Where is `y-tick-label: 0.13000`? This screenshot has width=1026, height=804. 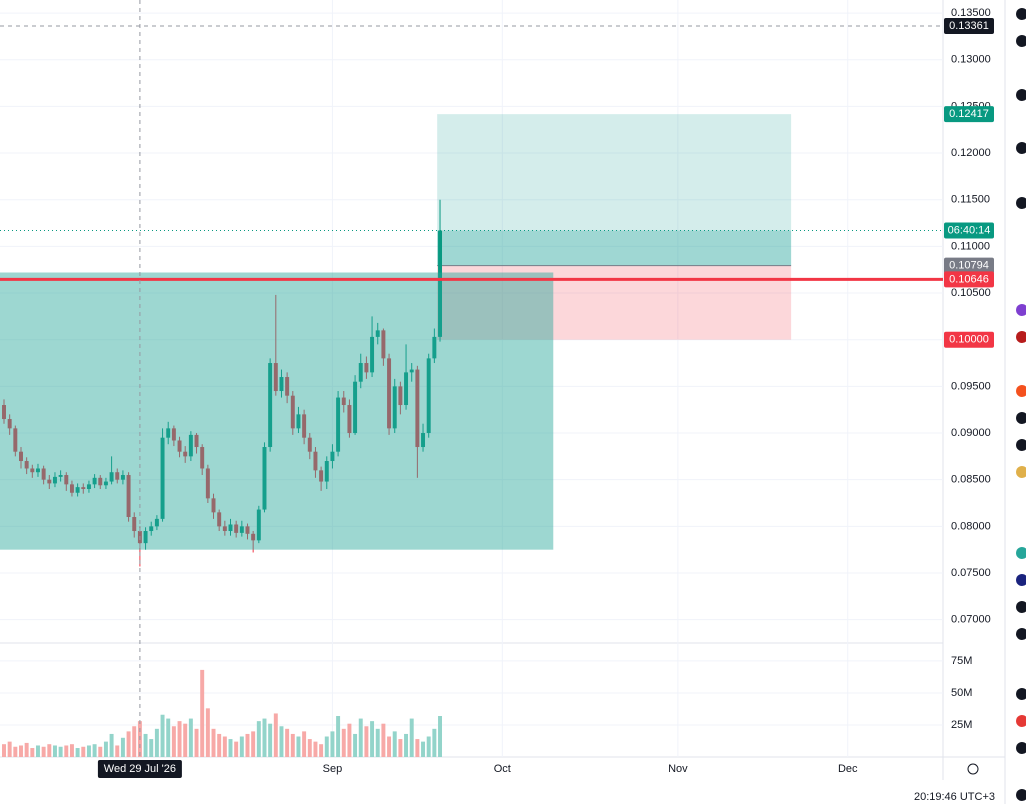
y-tick-label: 0.13000 is located at coordinates (971, 60).